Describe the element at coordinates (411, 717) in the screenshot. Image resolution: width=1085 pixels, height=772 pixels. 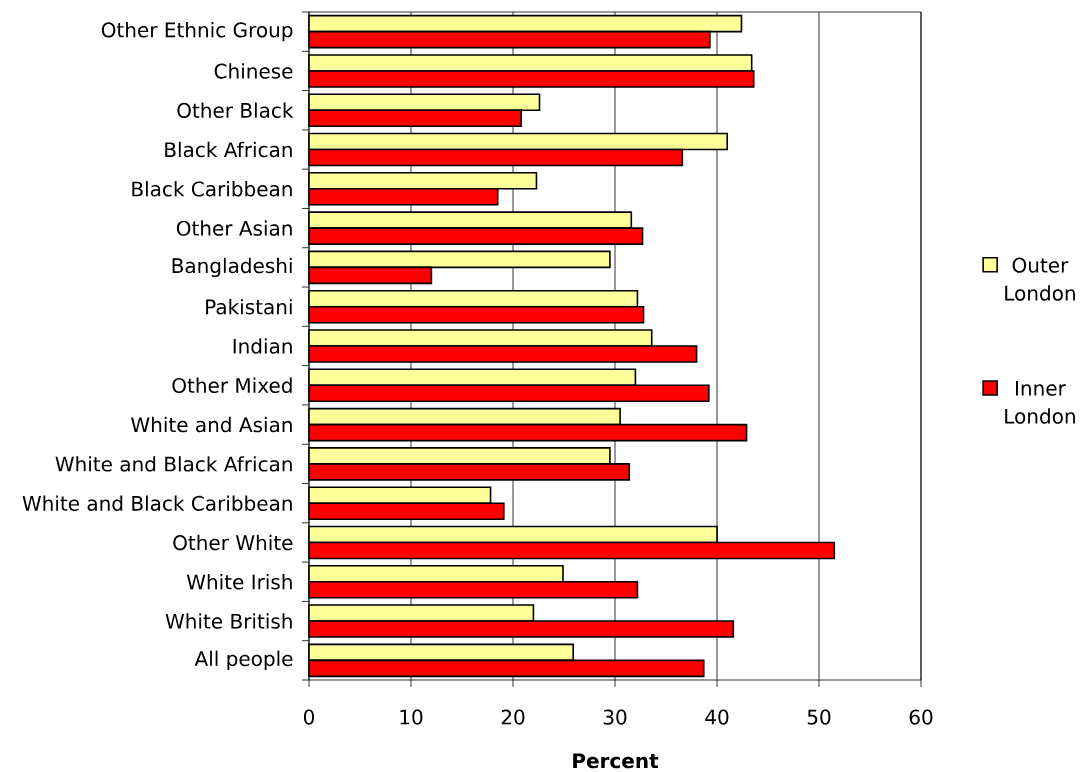
I see `x-tick-label: 10` at that location.